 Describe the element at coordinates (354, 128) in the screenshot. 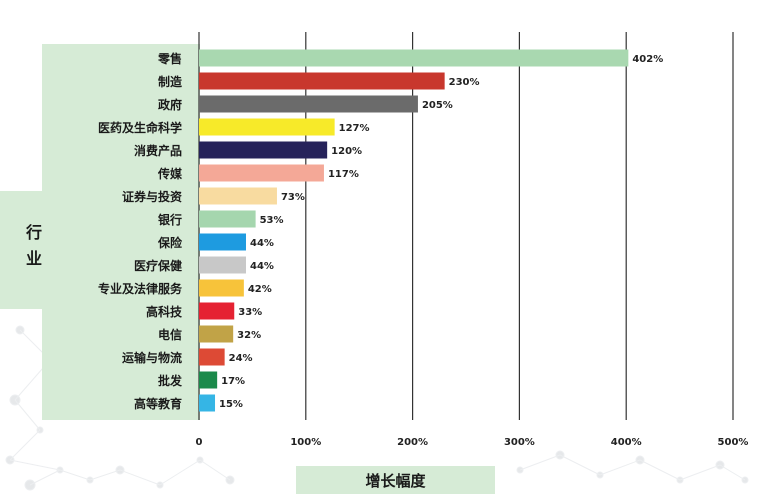

I see `value-label: 127%` at that location.